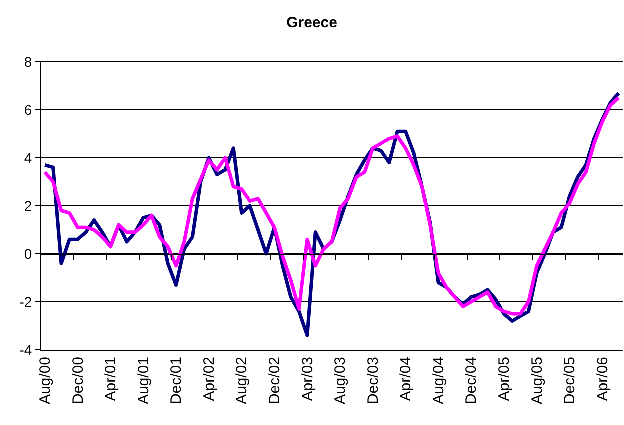 The height and width of the screenshot is (425, 624). What do you see at coordinates (242, 381) in the screenshot?
I see `x-tick-label: Aug/02` at bounding box center [242, 381].